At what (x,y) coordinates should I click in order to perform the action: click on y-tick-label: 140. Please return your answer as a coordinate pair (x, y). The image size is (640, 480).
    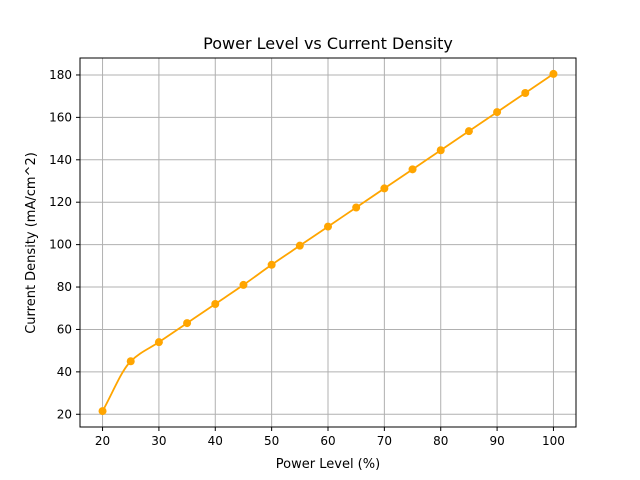
    Looking at the image, I should click on (60, 160).